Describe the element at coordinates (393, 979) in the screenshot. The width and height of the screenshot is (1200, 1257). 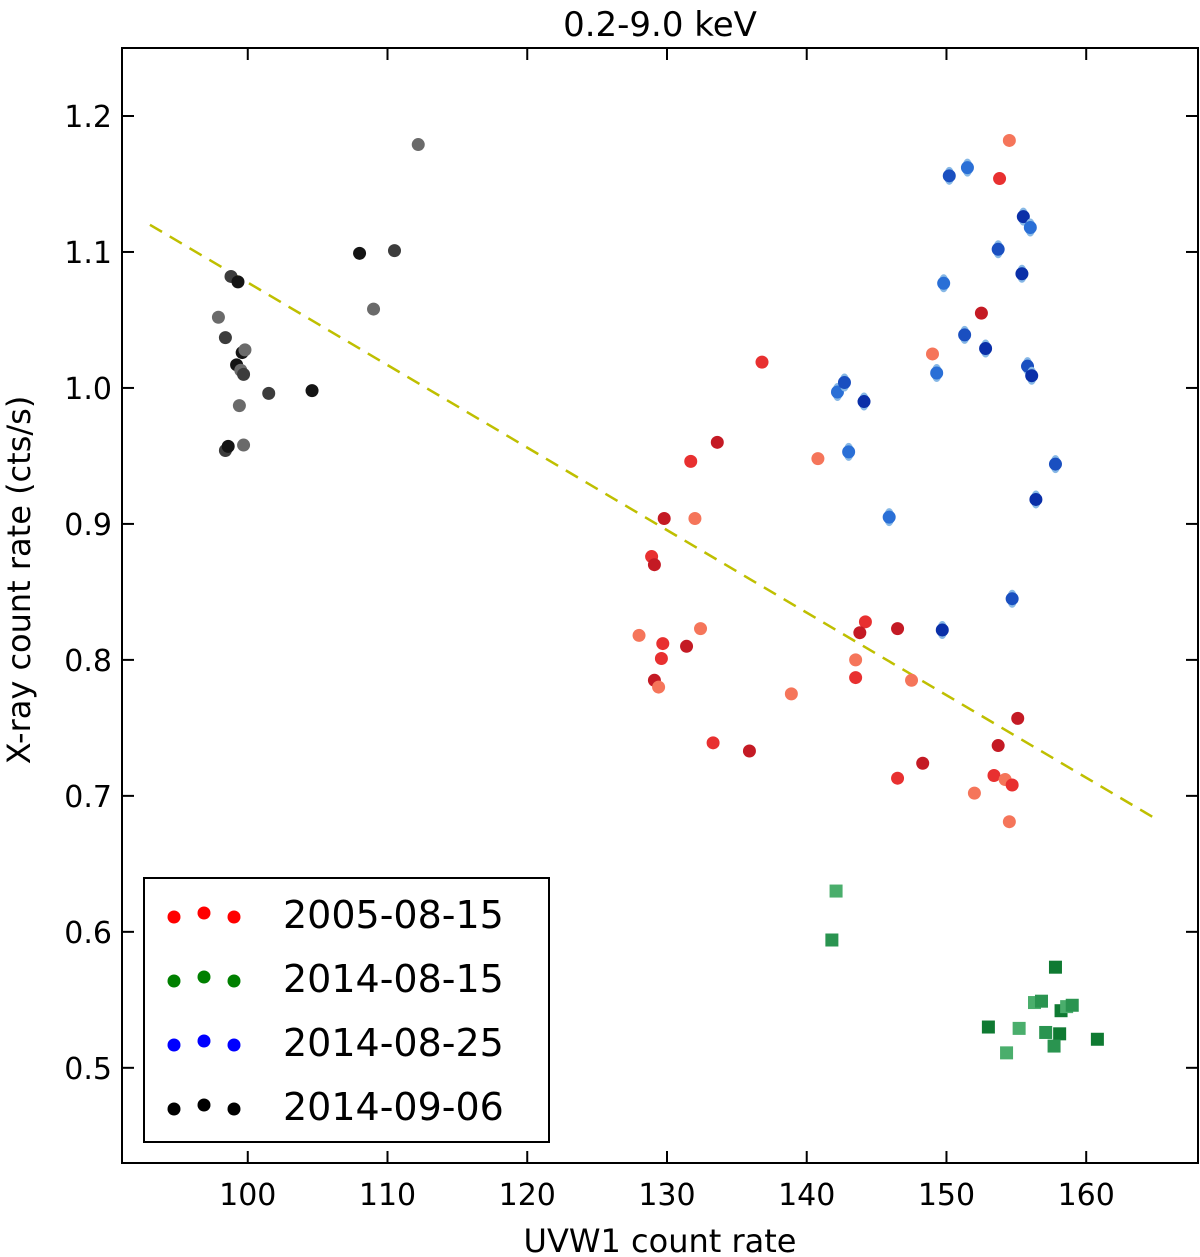
I see `legend-label: 2014-08-15` at that location.